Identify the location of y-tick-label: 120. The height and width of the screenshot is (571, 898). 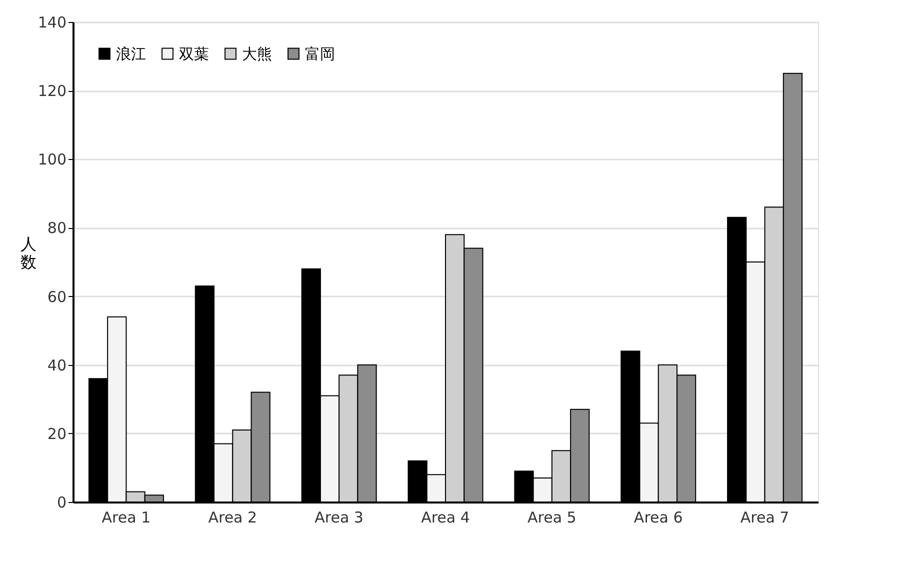
(52, 91).